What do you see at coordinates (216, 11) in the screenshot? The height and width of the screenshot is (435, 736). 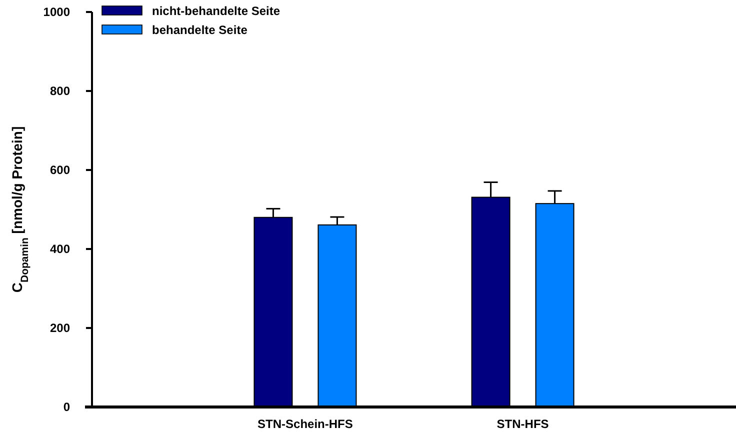 I see `legend-label: nicht-behandelte Seite` at bounding box center [216, 11].